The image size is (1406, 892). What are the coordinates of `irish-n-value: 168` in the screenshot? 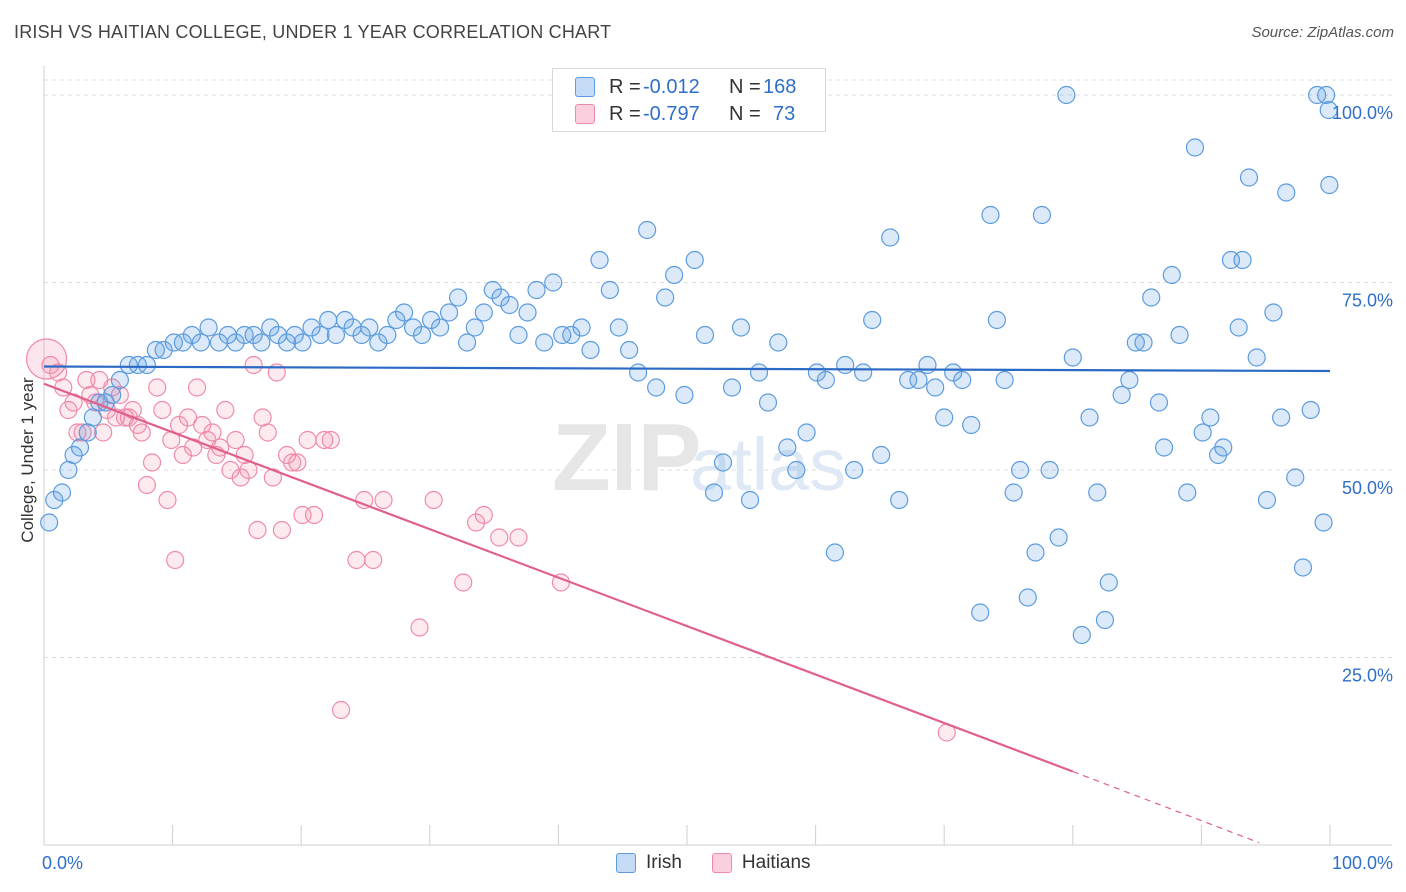 It's located at (780, 86).